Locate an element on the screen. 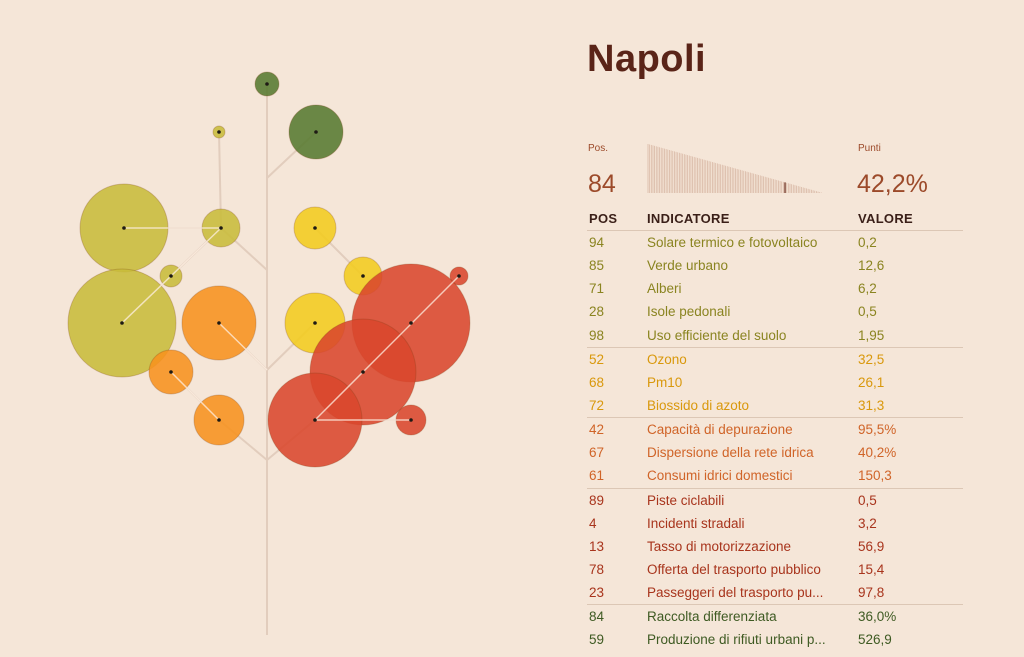 This screenshot has height=657, width=1024. row-indicator: Solare termico e fotovoltaico is located at coordinates (732, 242).